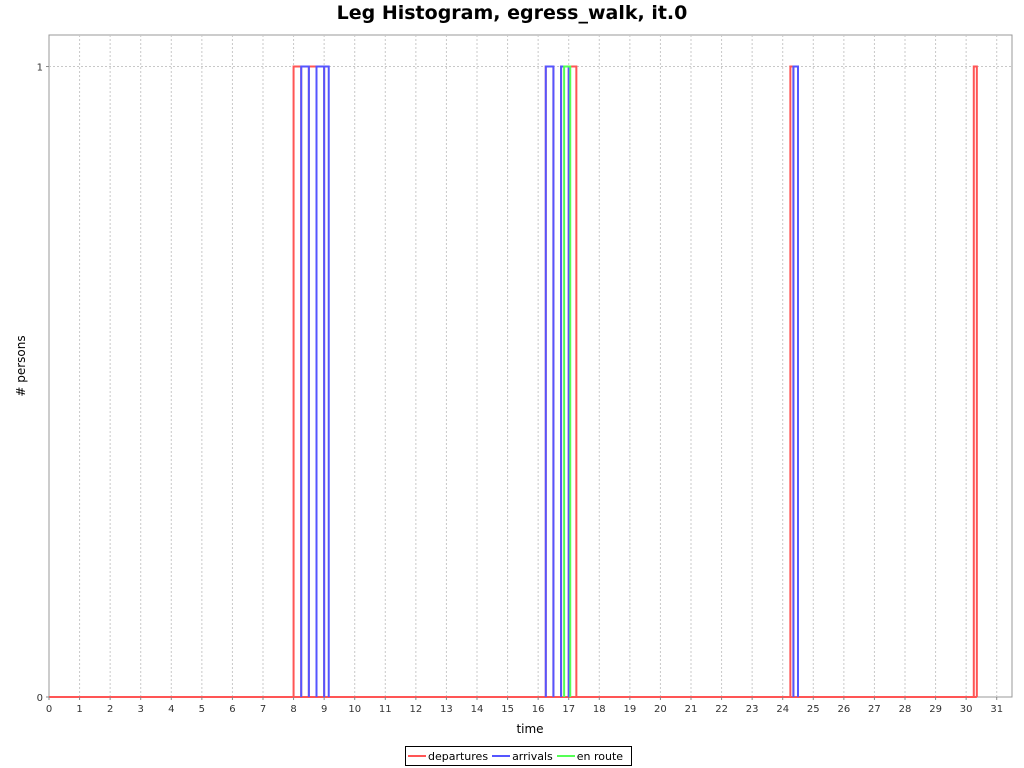 This screenshot has height=768, width=1024. What do you see at coordinates (49, 709) in the screenshot?
I see `x-tick-label: 0` at bounding box center [49, 709].